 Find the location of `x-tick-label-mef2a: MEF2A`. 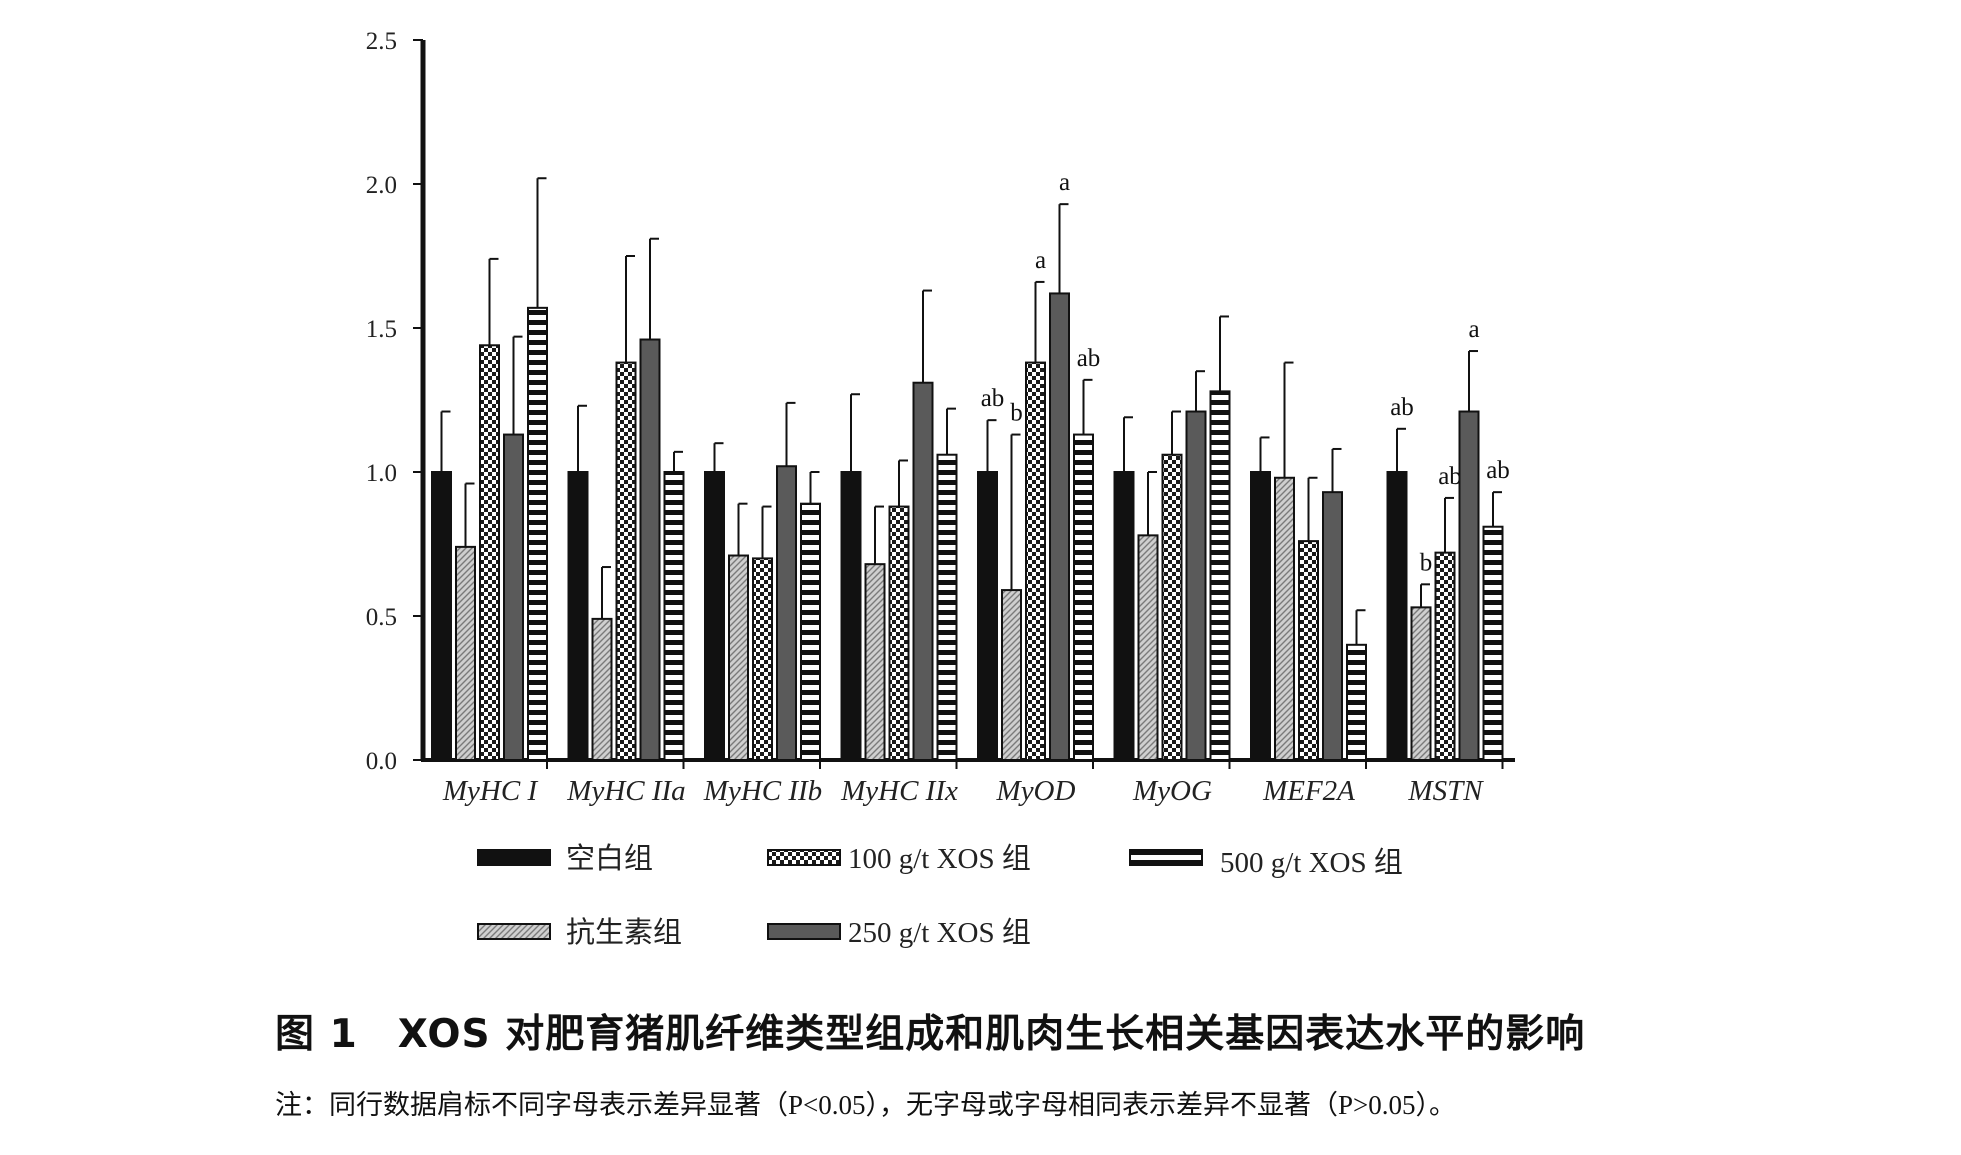

x-tick-label-mef2a: MEF2A is located at coordinates (1308, 791).